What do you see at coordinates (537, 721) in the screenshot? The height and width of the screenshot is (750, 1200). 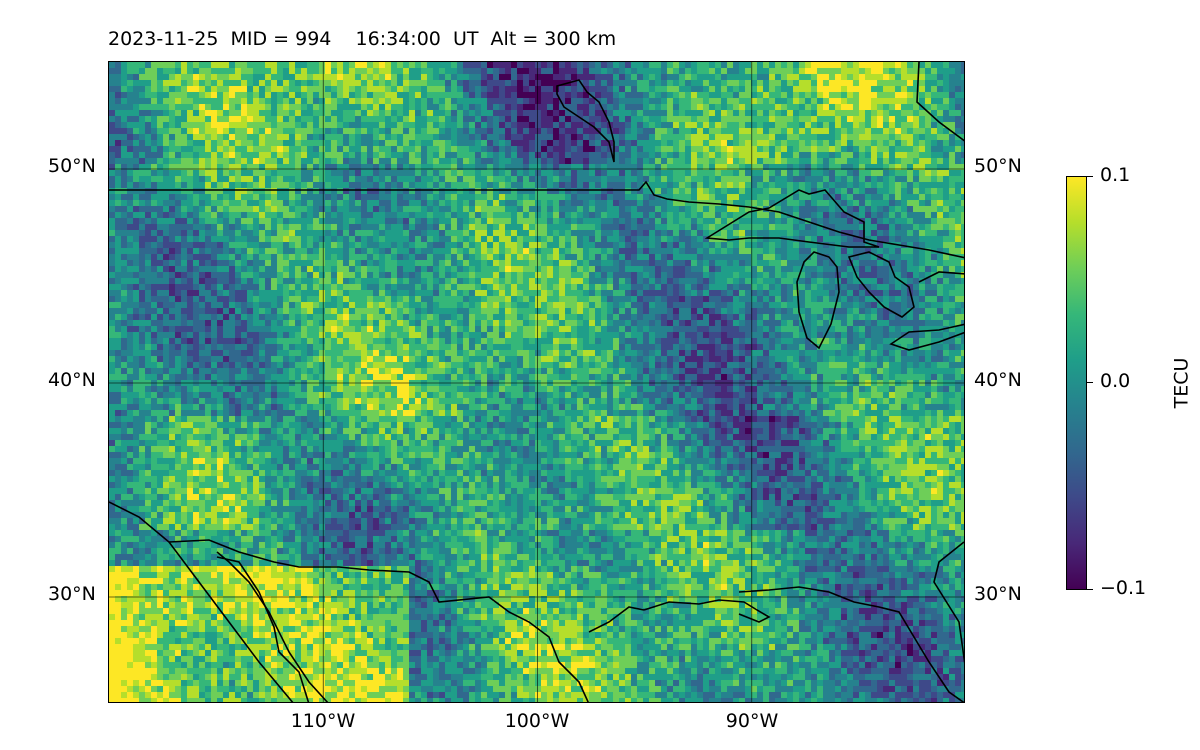 I see `lon-label-100w: 100°W` at bounding box center [537, 721].